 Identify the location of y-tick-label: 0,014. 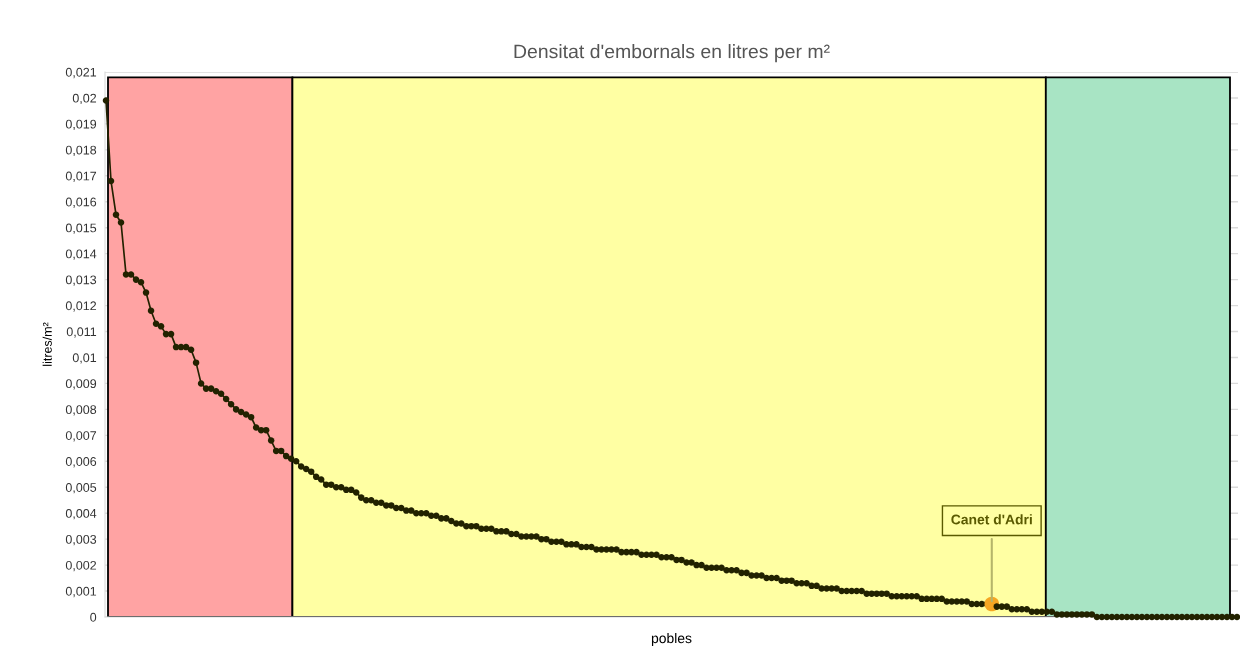
(81, 254).